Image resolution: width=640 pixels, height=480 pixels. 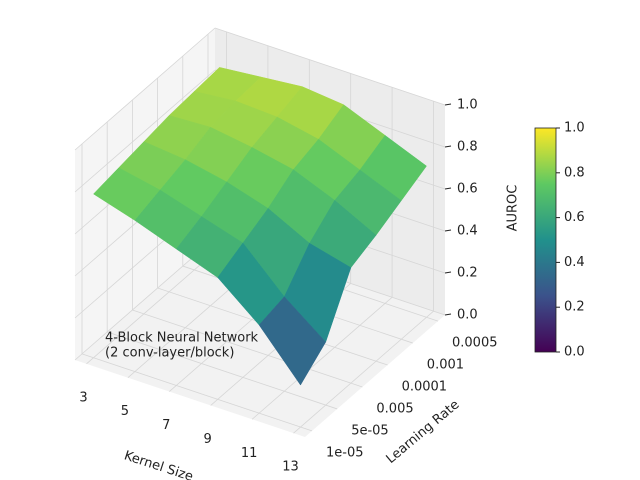 I want to click on z-tick-label: 0.6, so click(x=467, y=189).